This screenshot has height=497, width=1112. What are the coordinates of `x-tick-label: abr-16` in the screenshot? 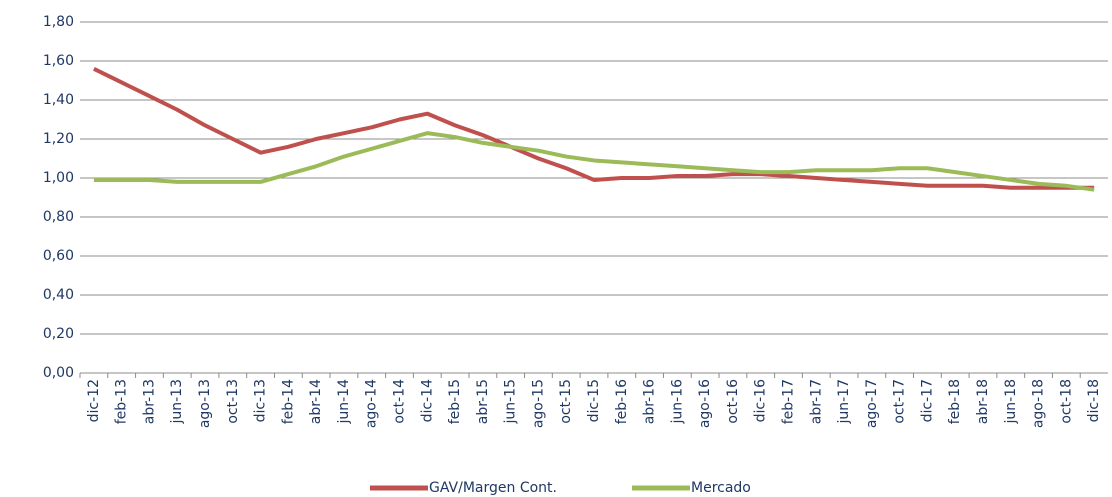 It's located at (650, 401).